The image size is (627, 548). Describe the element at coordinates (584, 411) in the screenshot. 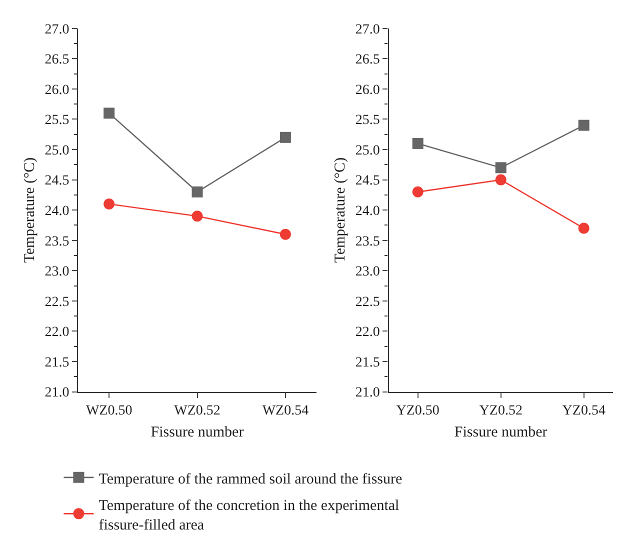

I see `x-tick-label: YZ0.54` at that location.